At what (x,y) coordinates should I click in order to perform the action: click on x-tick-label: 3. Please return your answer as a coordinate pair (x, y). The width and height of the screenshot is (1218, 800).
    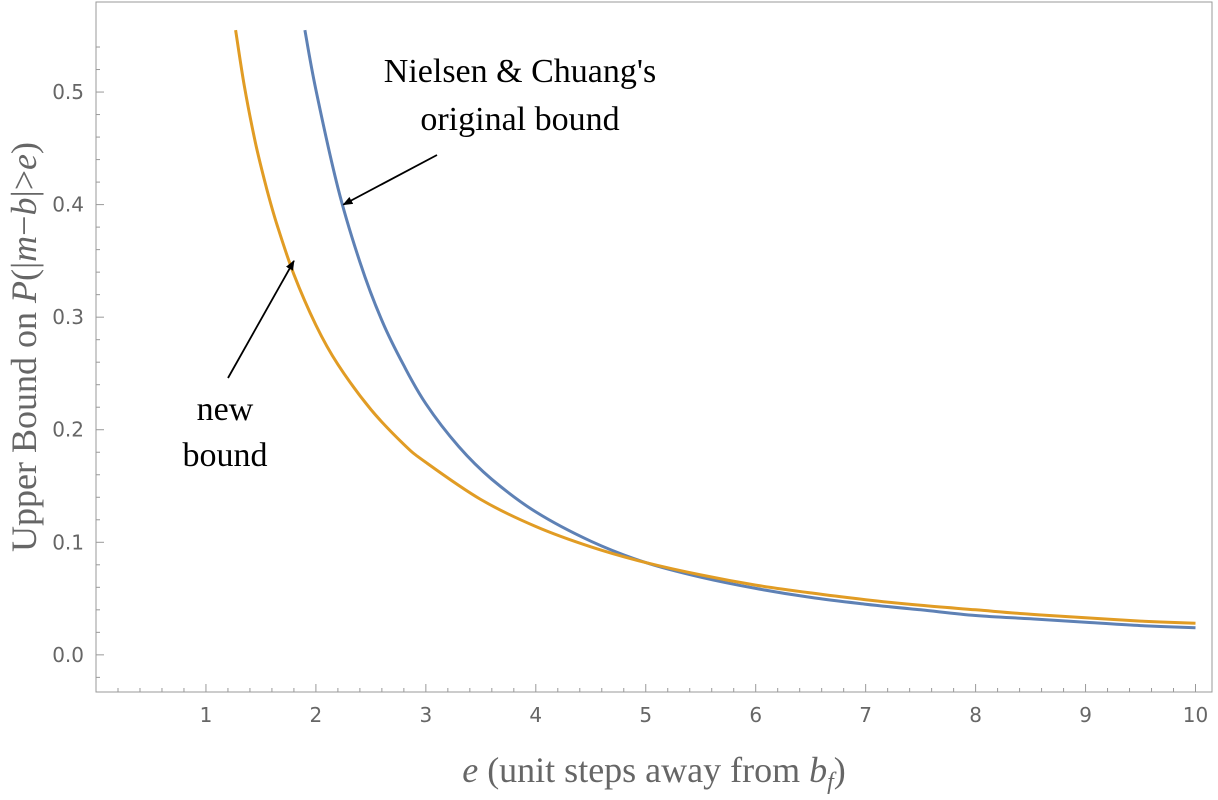
    Looking at the image, I should click on (425, 715).